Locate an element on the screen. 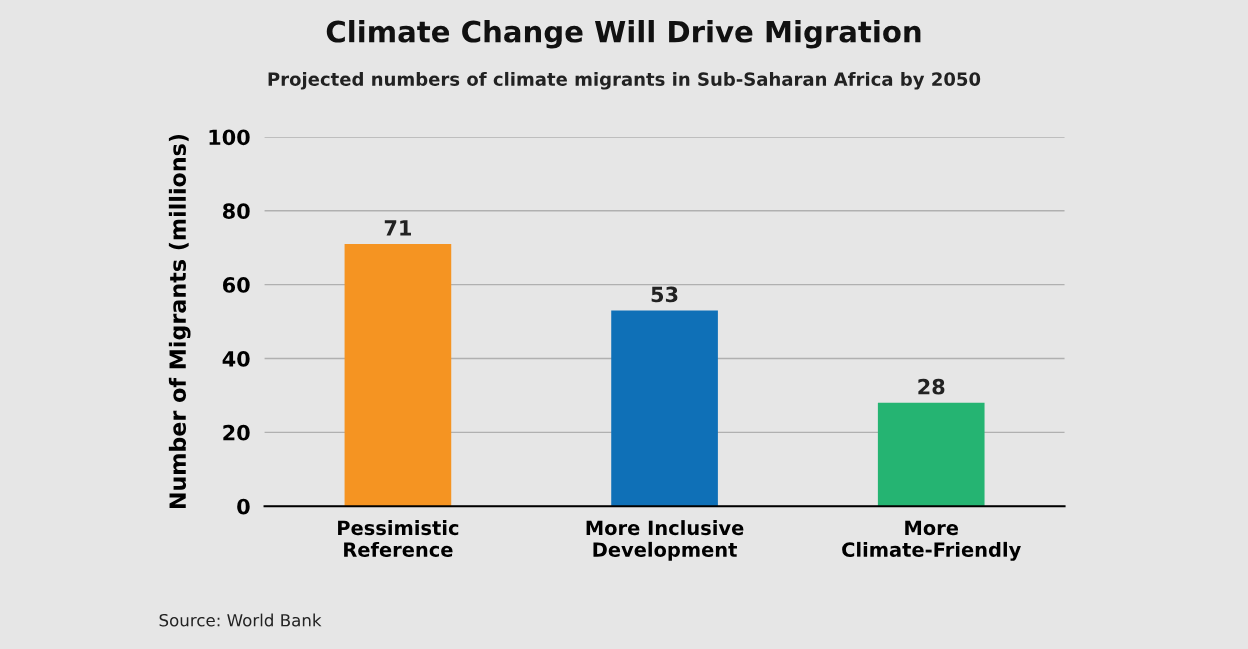 Image resolution: width=1248 pixels, height=649 pixels. chart-subtitle: Projected numbers of climate migrants in Sub-Saharan Africa by 2050 is located at coordinates (624, 80).